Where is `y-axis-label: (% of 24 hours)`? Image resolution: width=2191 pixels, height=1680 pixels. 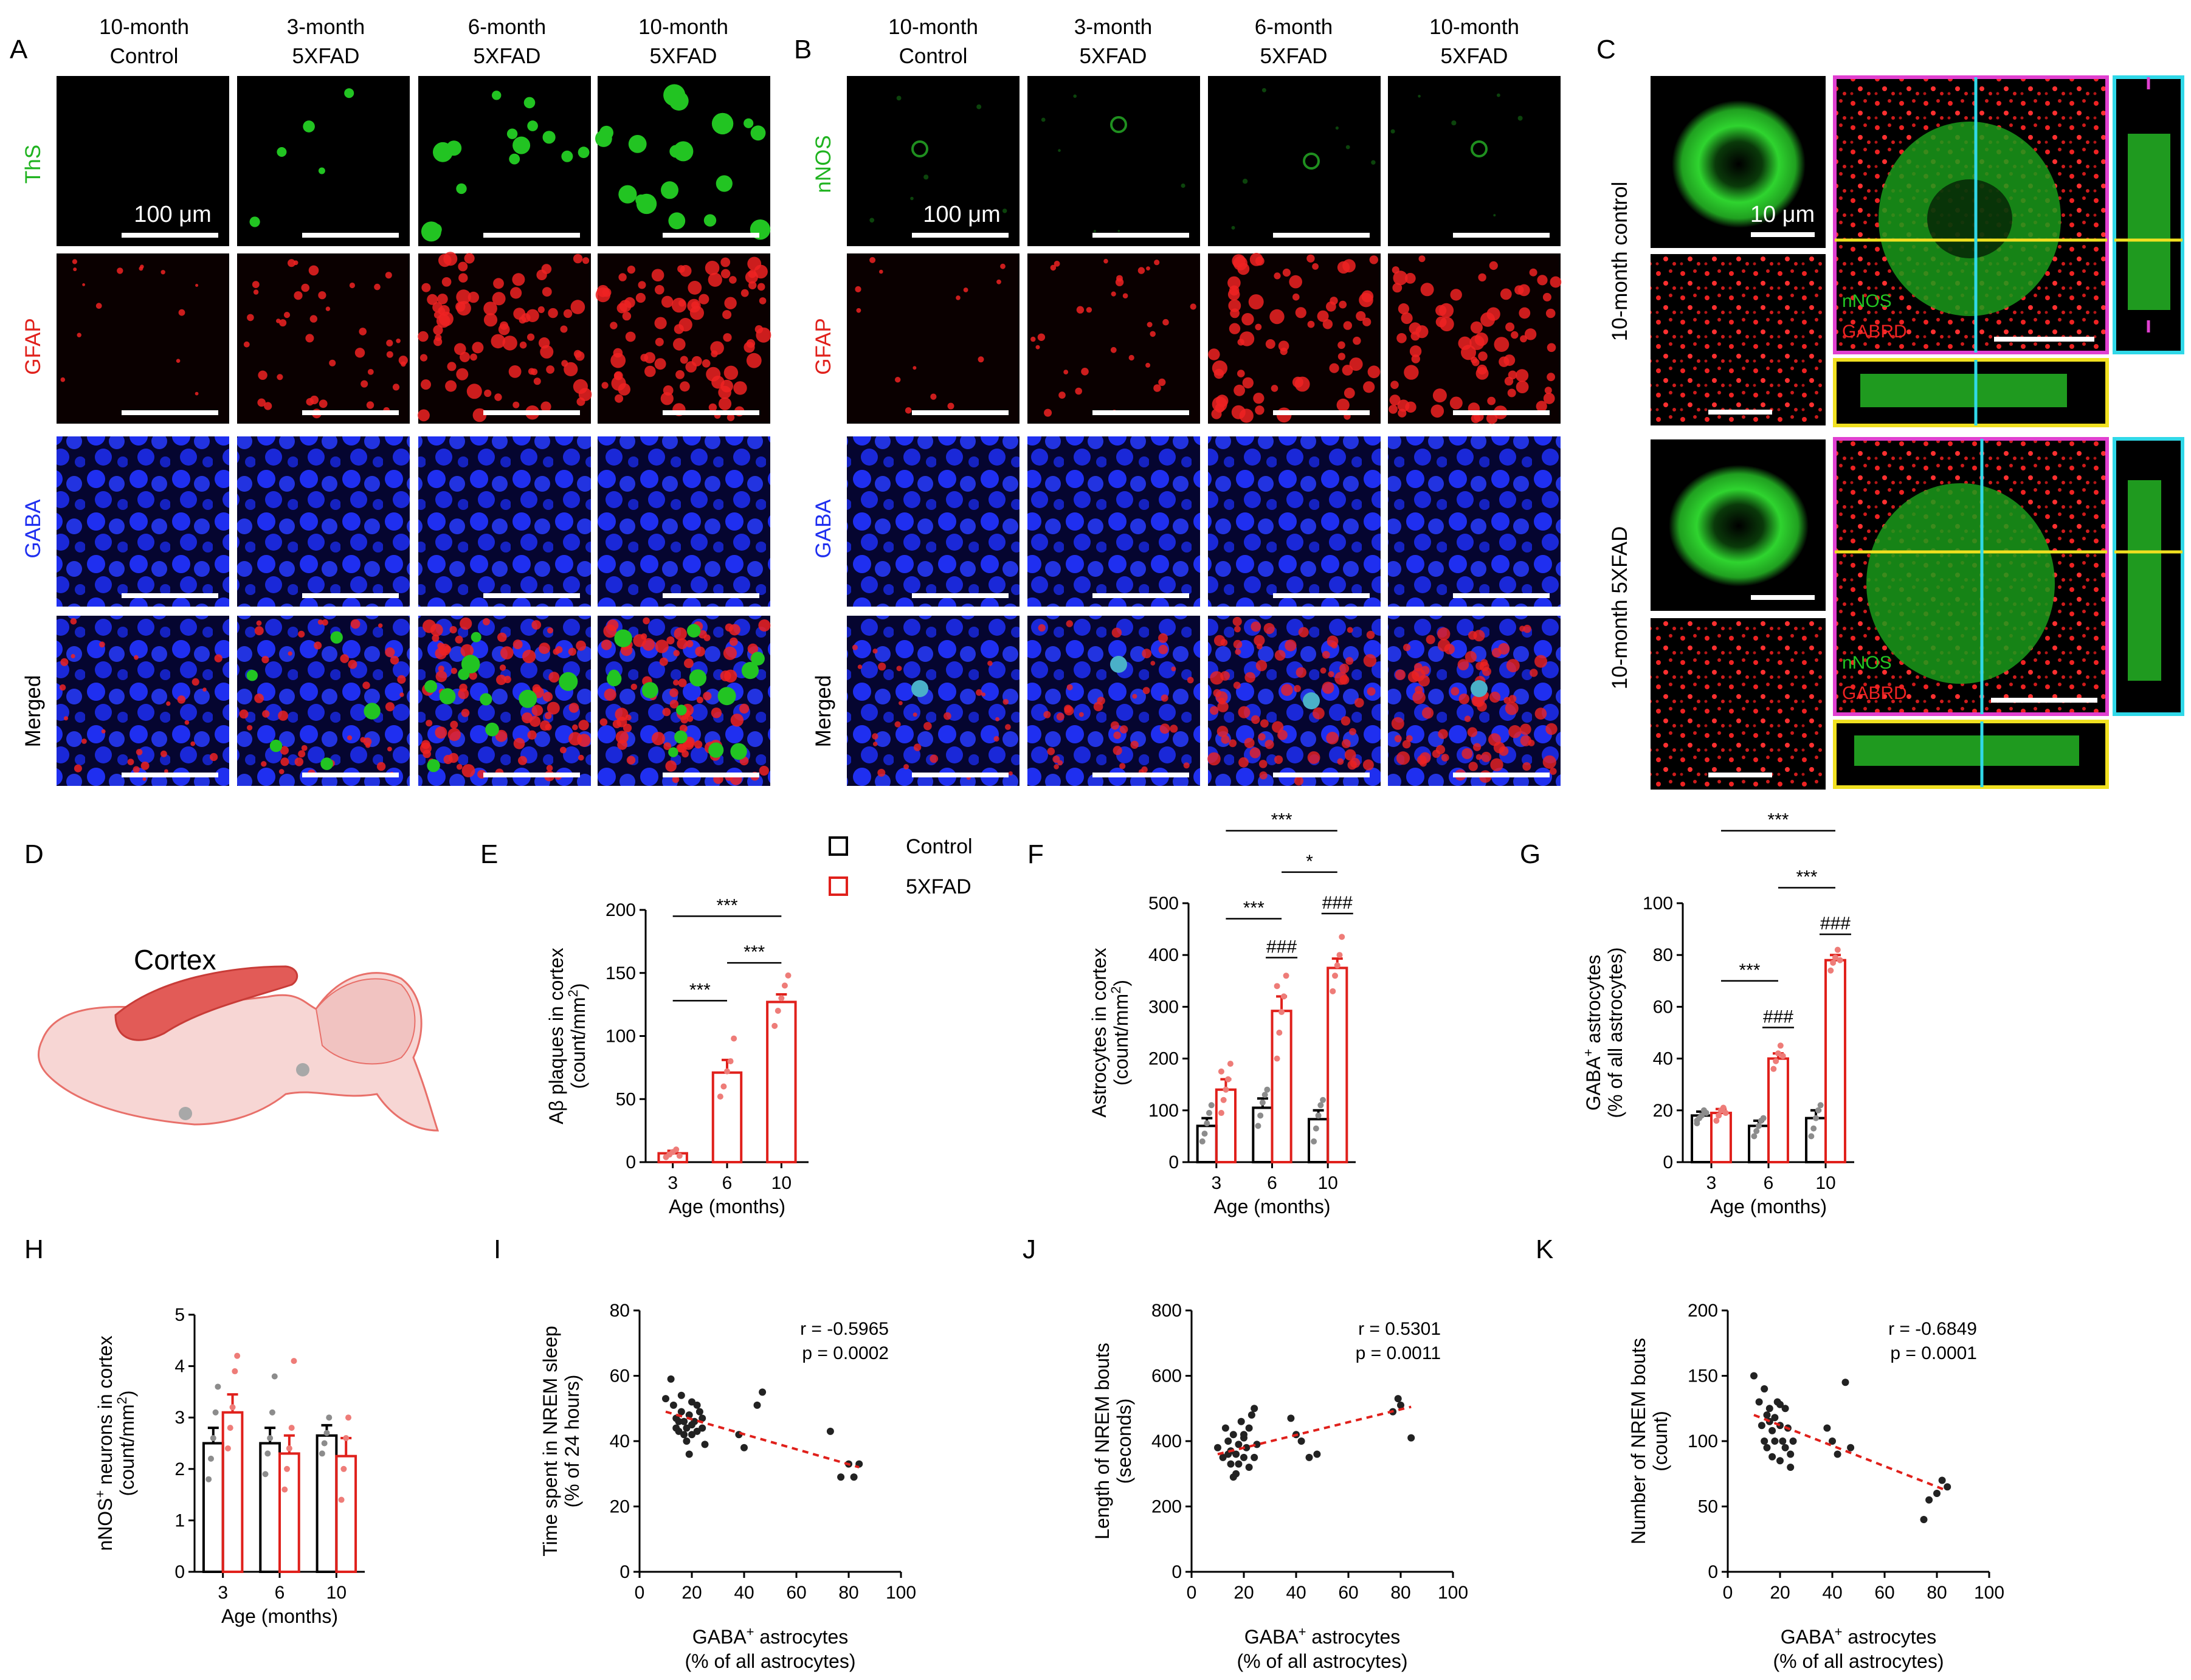 y-axis-label: (% of 24 hours) is located at coordinates (572, 1441).